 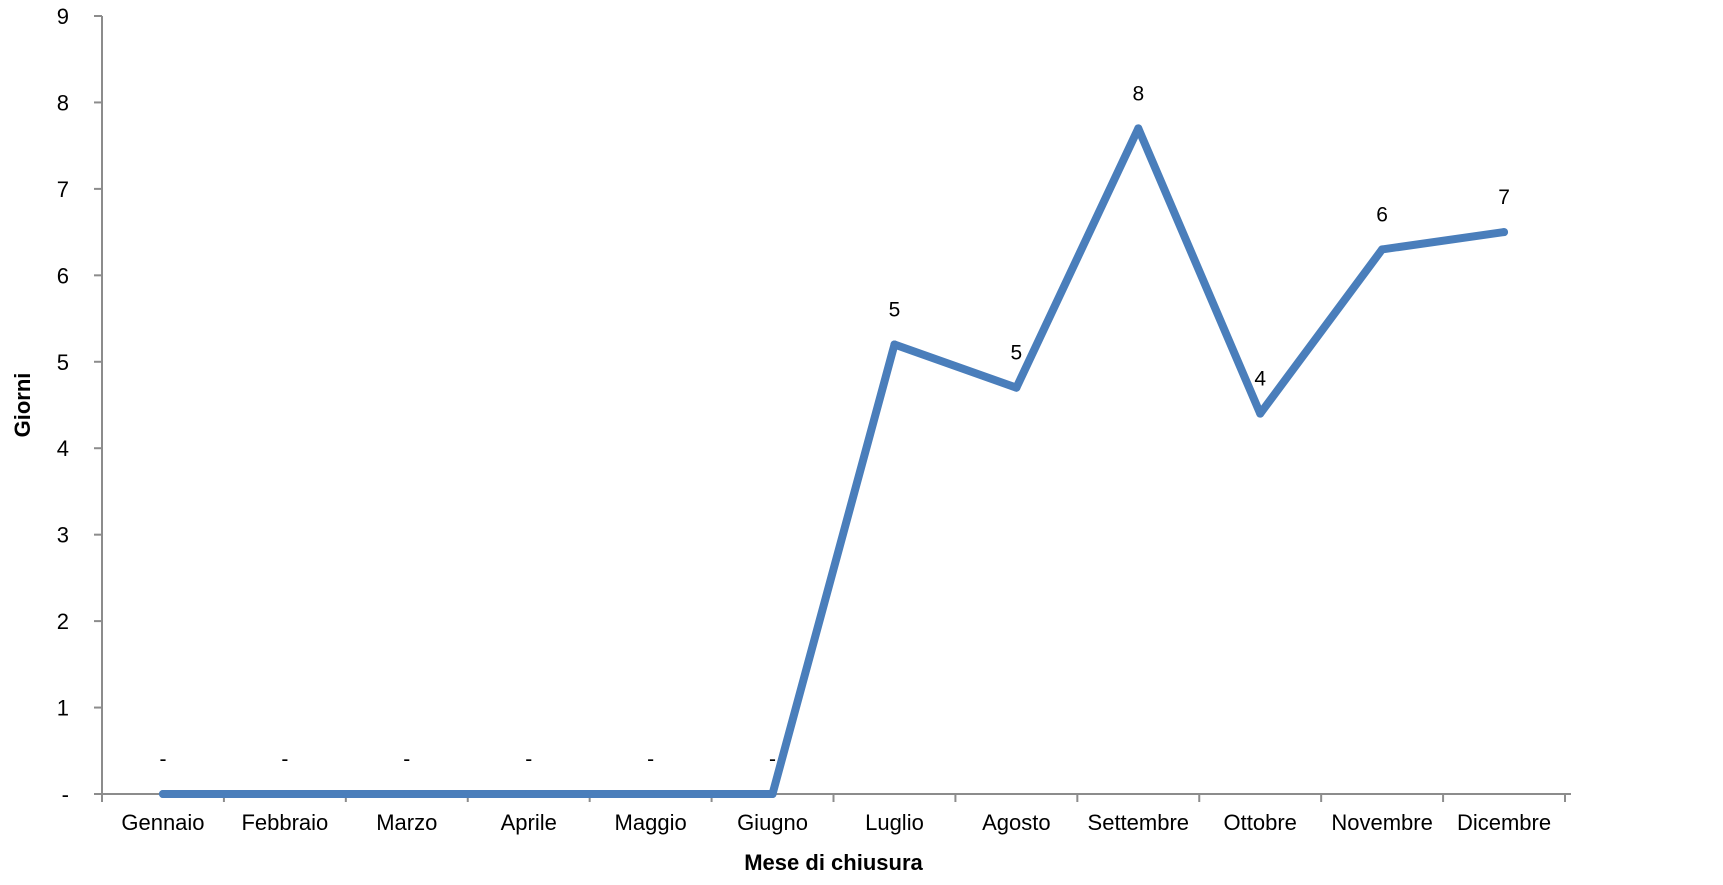 What do you see at coordinates (1138, 93) in the screenshot?
I see `data-label: 8` at bounding box center [1138, 93].